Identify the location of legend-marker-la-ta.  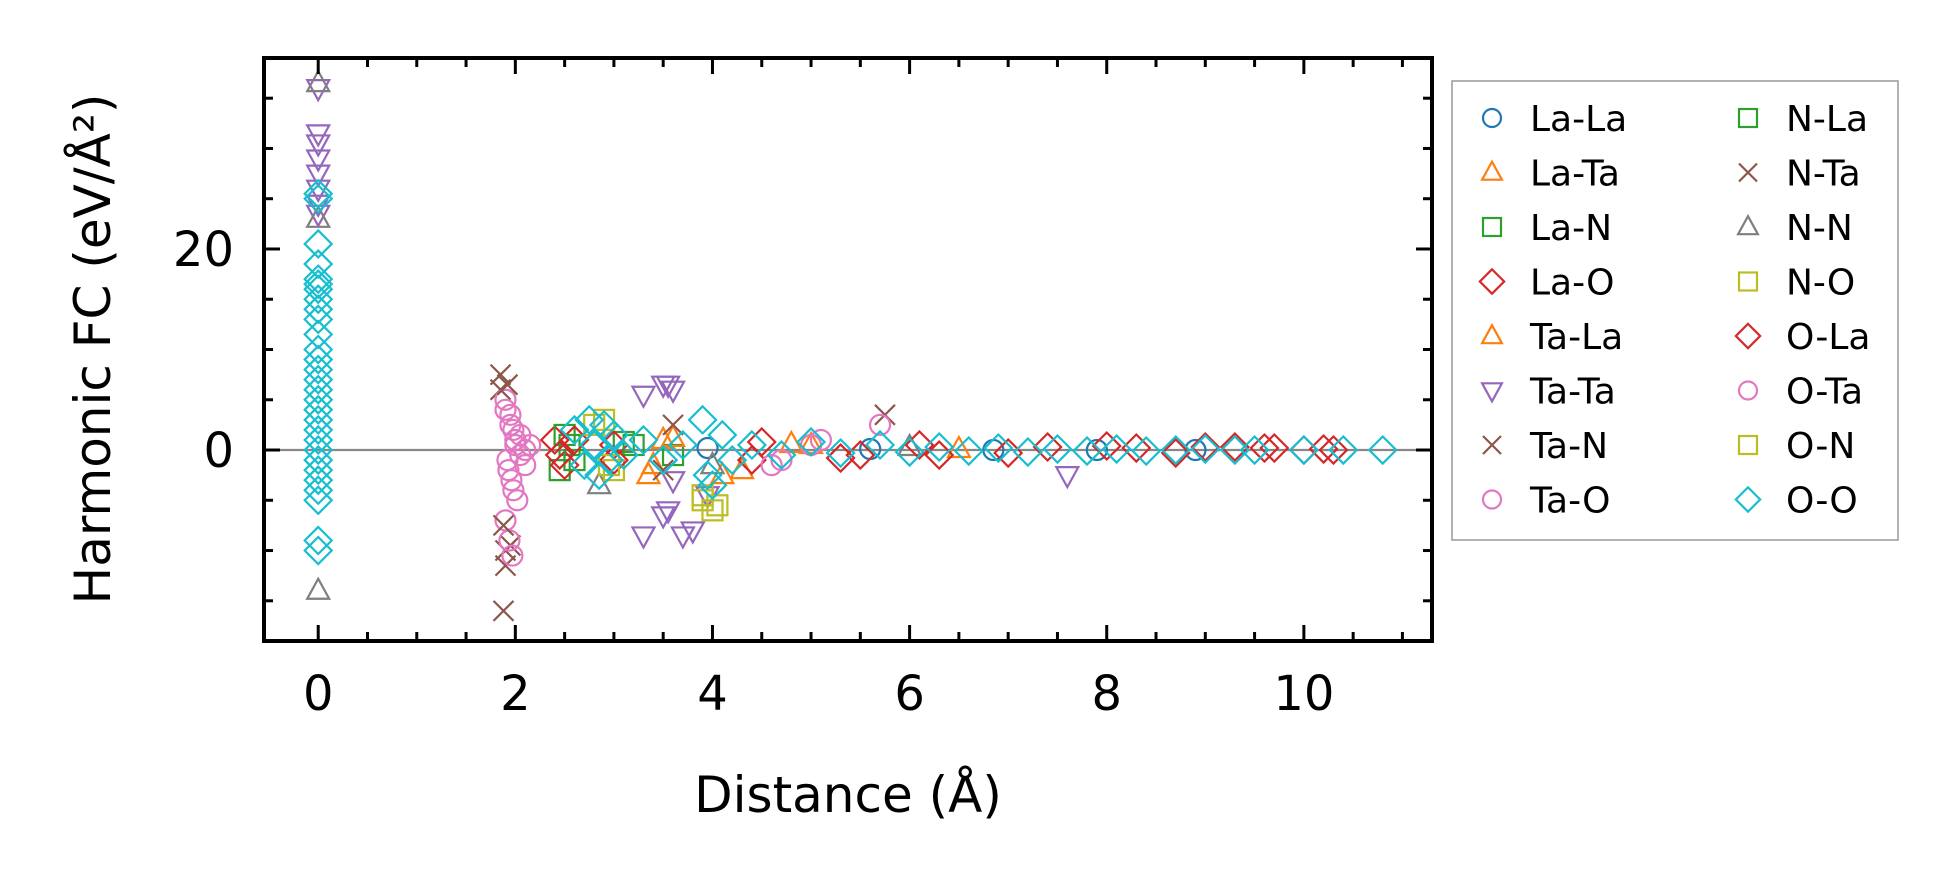
(1492, 170).